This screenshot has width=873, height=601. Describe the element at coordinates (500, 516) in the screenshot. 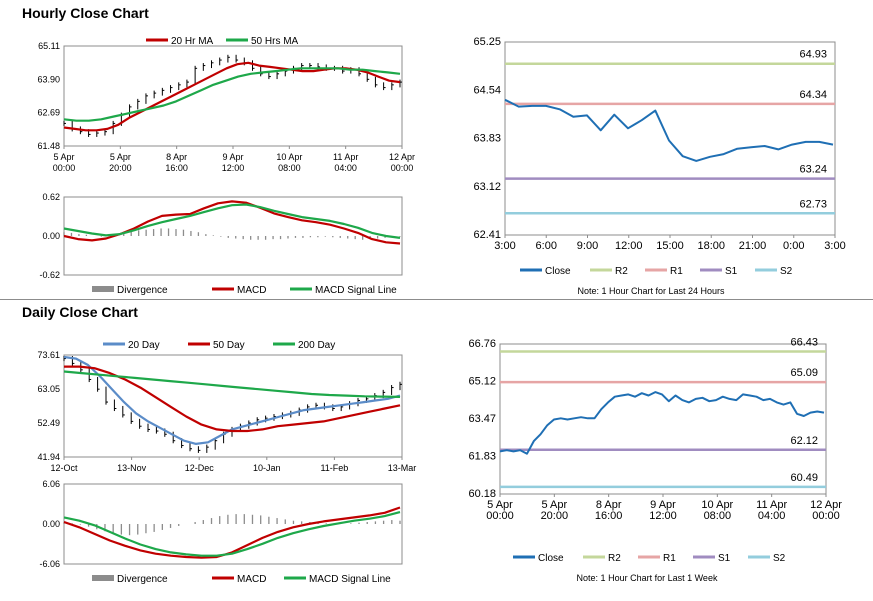

I see `daily_pivot-x-tick-sublabel-0: 00:00` at that location.